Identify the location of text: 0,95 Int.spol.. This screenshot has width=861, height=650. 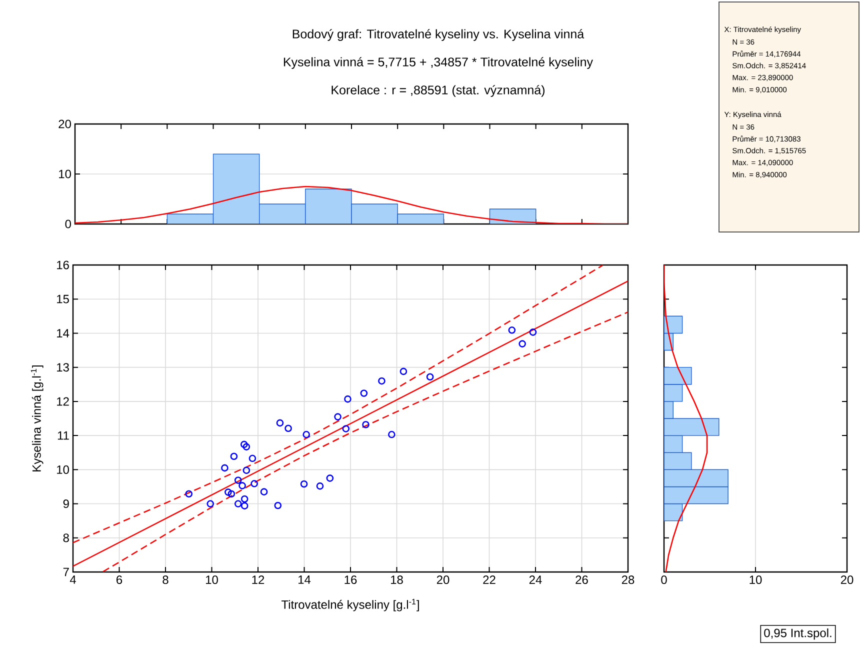
(798, 634).